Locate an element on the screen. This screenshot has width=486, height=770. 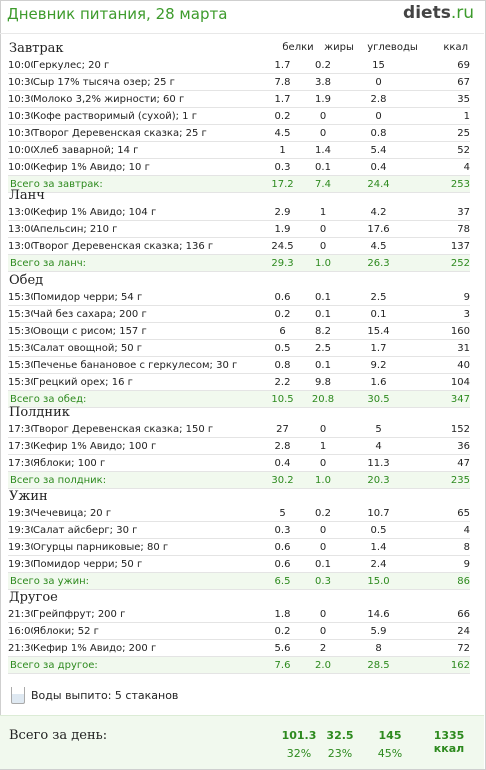
meal-total-label: Всего за завтрак: is located at coordinates (135, 184).